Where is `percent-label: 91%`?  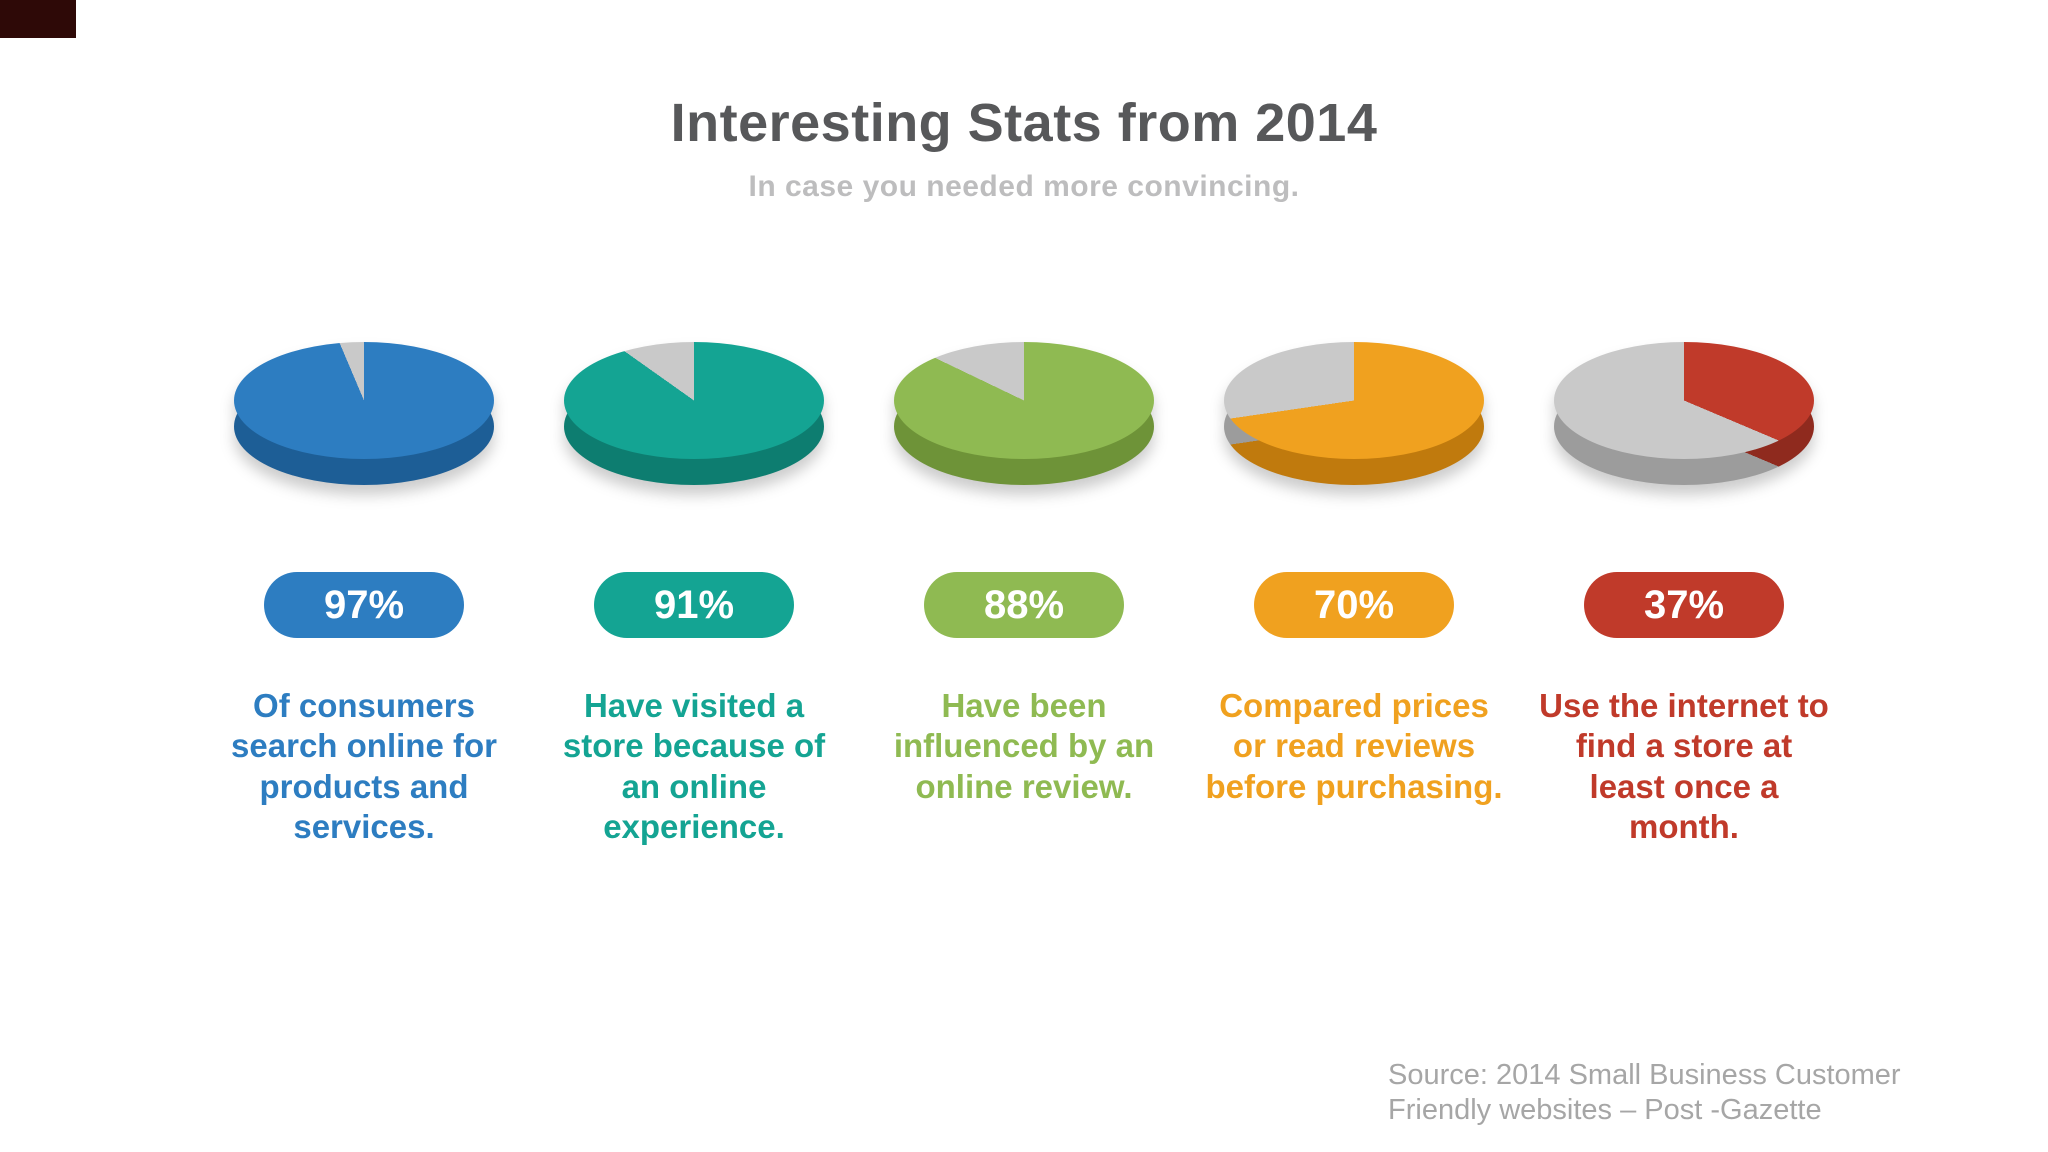 percent-label: 91% is located at coordinates (694, 604).